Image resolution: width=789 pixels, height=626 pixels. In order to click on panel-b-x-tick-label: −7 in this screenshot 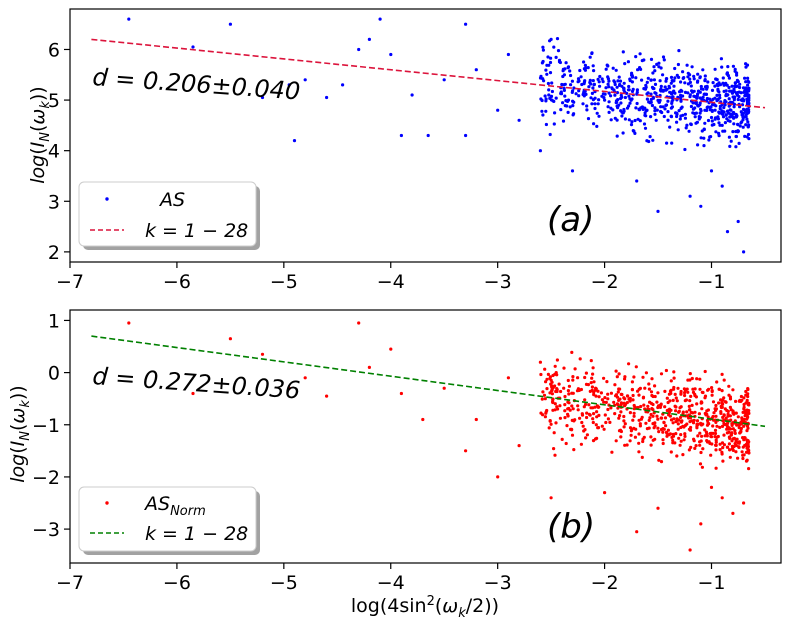, I will do `click(70, 583)`.